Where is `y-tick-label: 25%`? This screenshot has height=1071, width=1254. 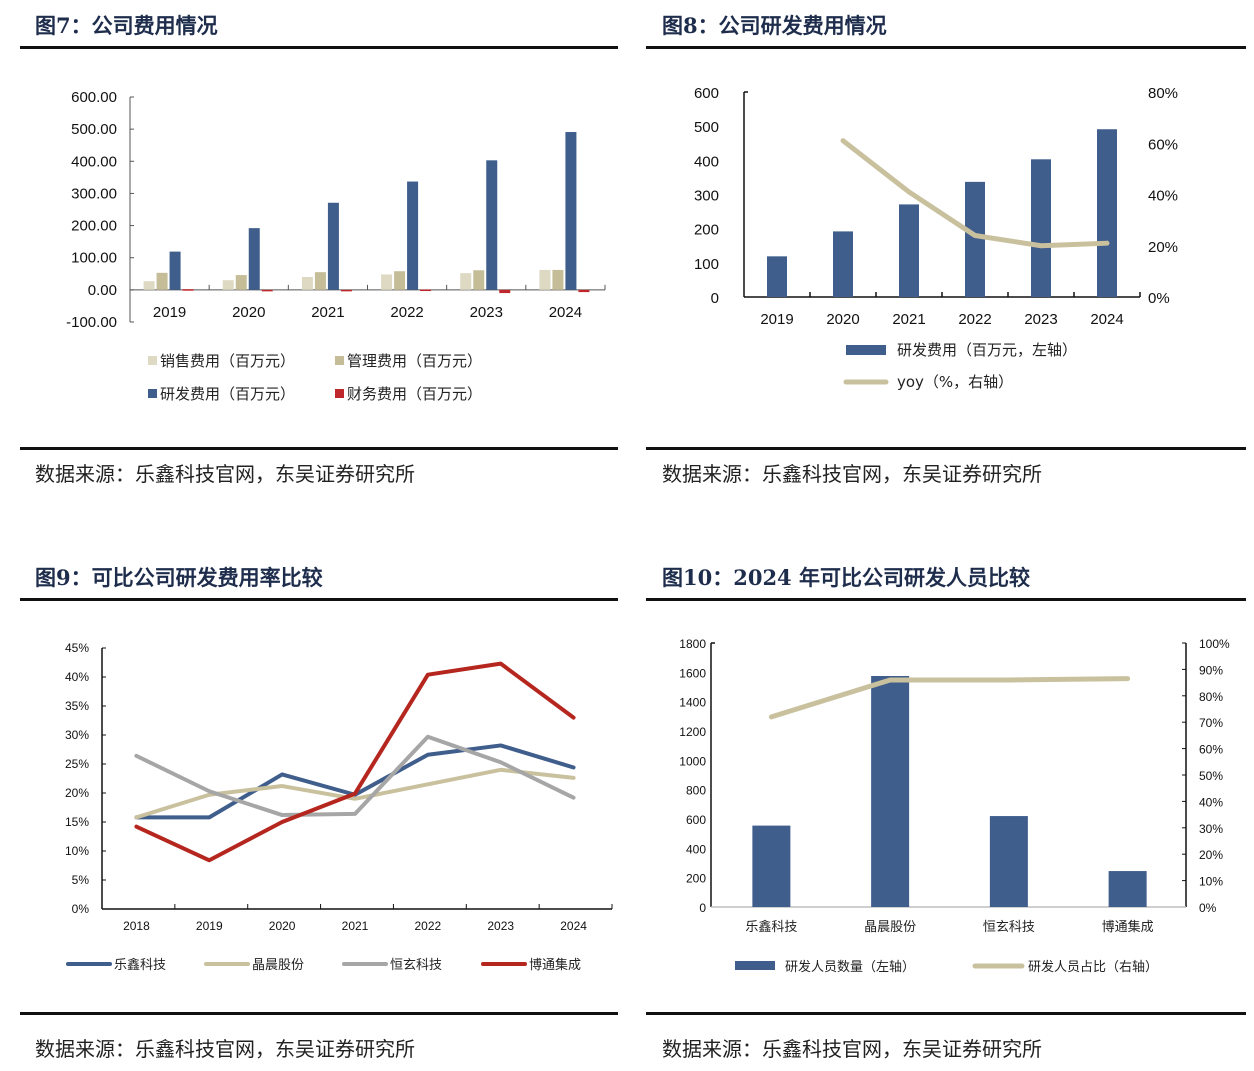 y-tick-label: 25% is located at coordinates (77, 764).